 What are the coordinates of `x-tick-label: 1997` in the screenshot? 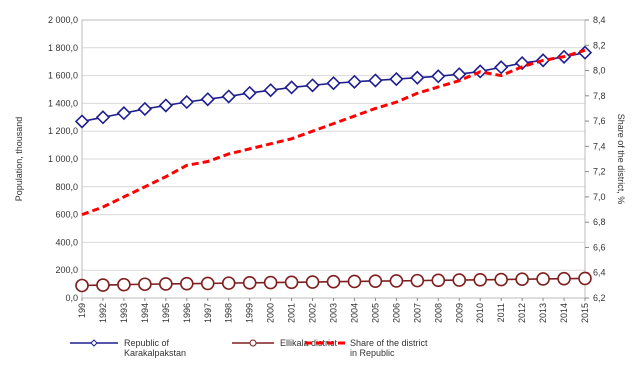 It's located at (208, 313).